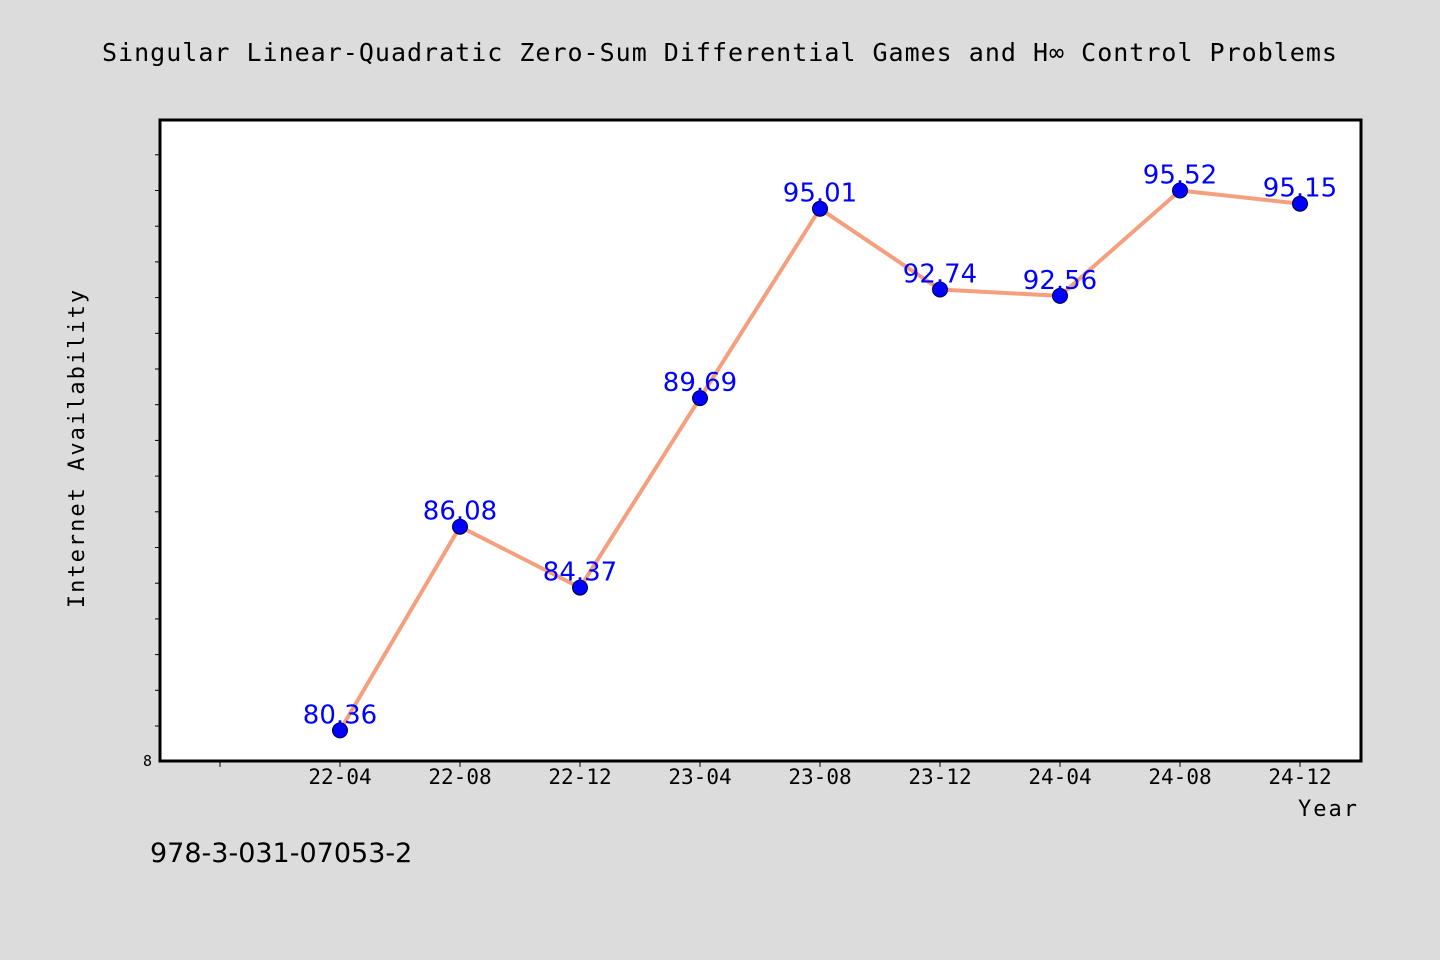 The width and height of the screenshot is (1440, 960). What do you see at coordinates (1328, 809) in the screenshot?
I see `x-axis-label: Year` at bounding box center [1328, 809].